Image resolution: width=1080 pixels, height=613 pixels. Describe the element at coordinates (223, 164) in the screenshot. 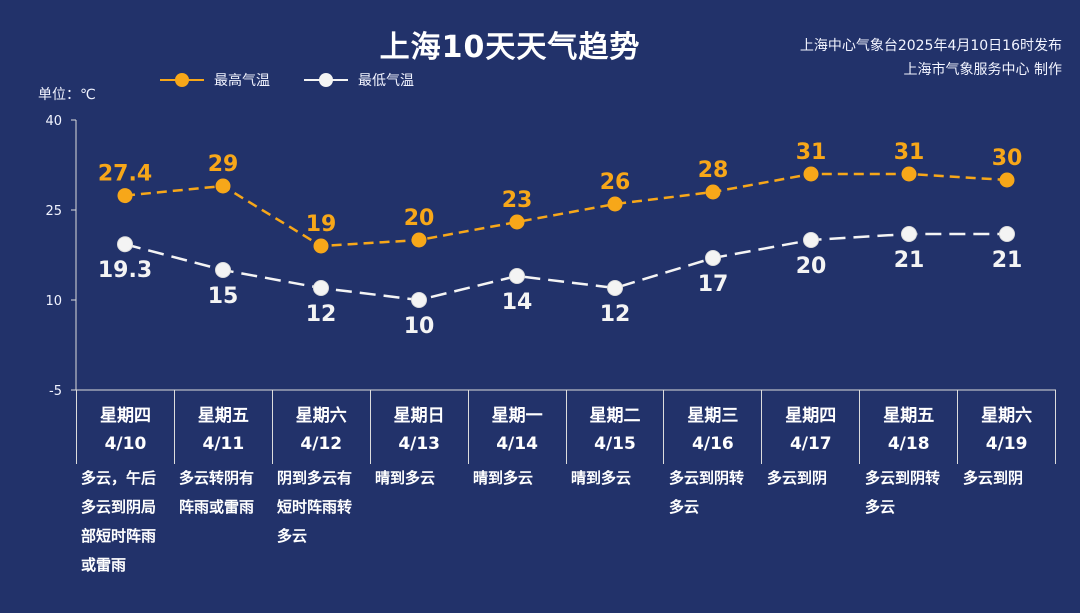

I see `high-temp-label: 29` at that location.